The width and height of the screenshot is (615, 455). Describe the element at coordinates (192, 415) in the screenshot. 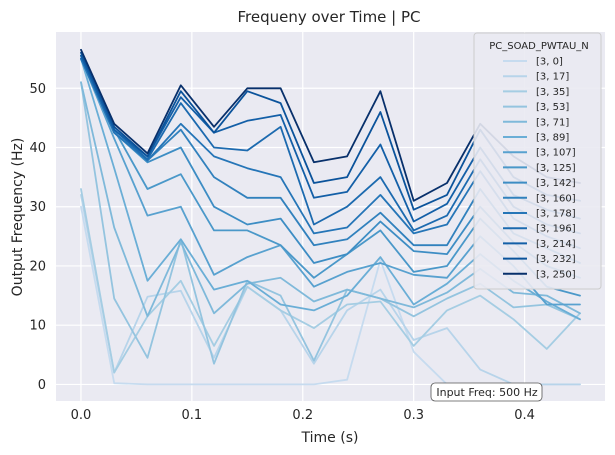

I see `x-tick-label: 0.1` at that location.